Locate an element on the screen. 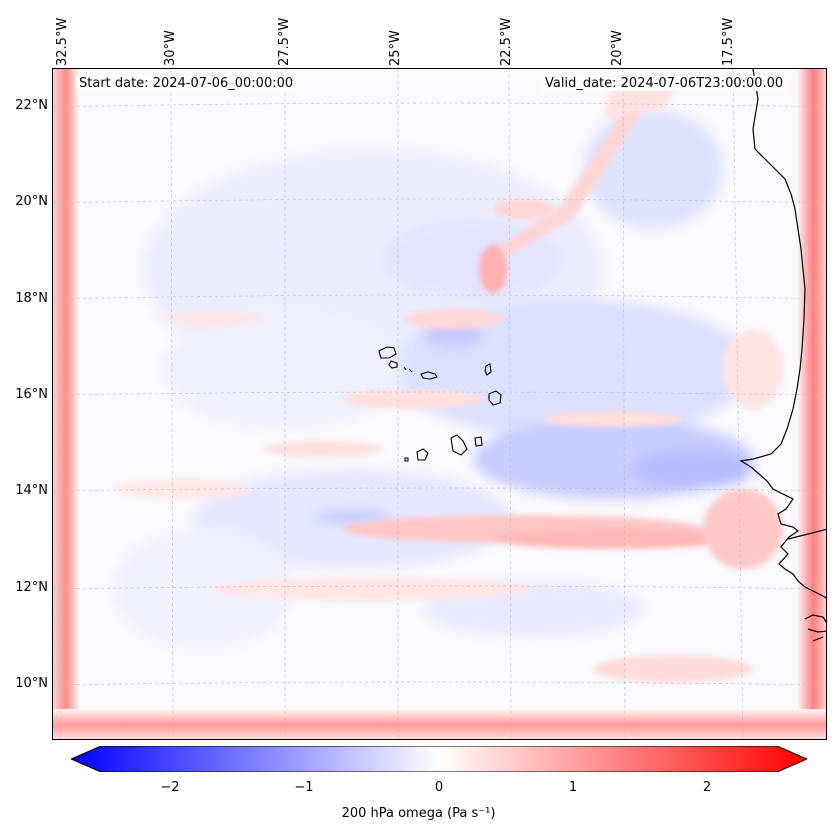 The image size is (837, 839). left-boundary-band is located at coordinates (66, 404).